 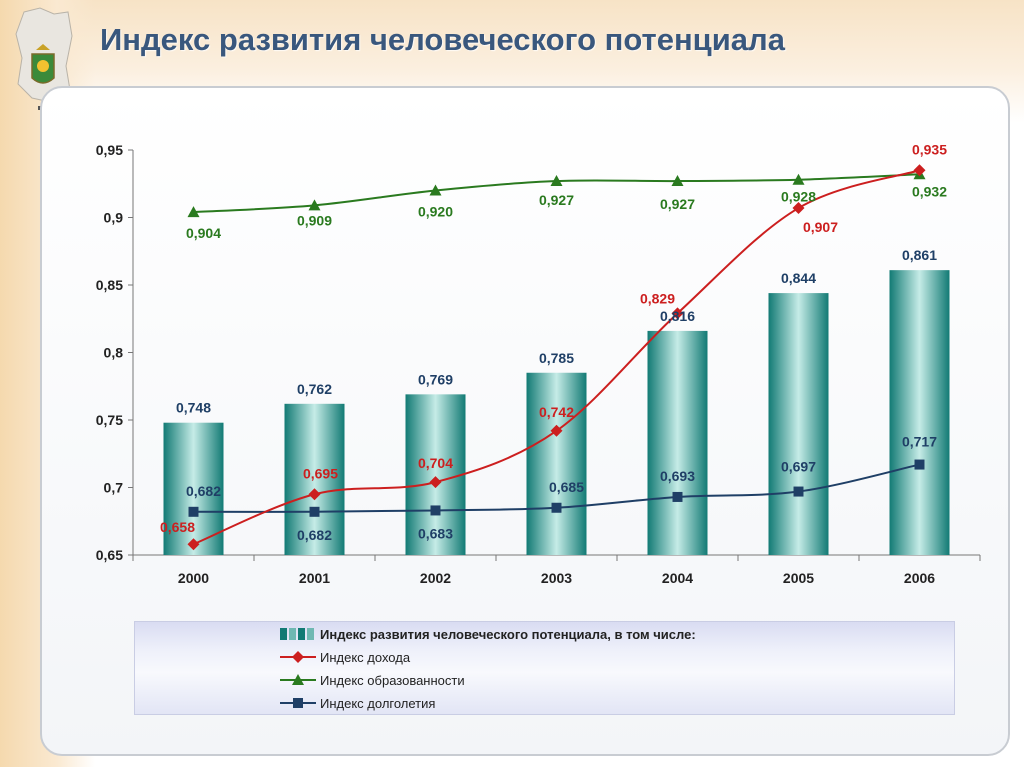 What do you see at coordinates (435, 533) in the screenshot?
I see `point-data-label: 0,683` at bounding box center [435, 533].